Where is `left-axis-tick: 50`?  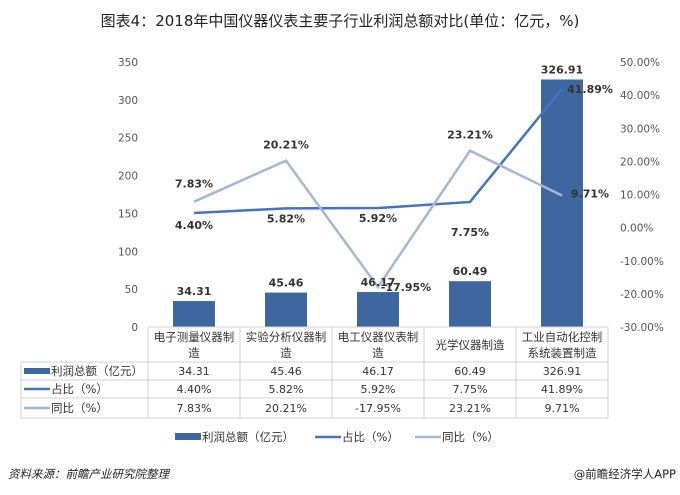 left-axis-tick: 50 is located at coordinates (131, 290).